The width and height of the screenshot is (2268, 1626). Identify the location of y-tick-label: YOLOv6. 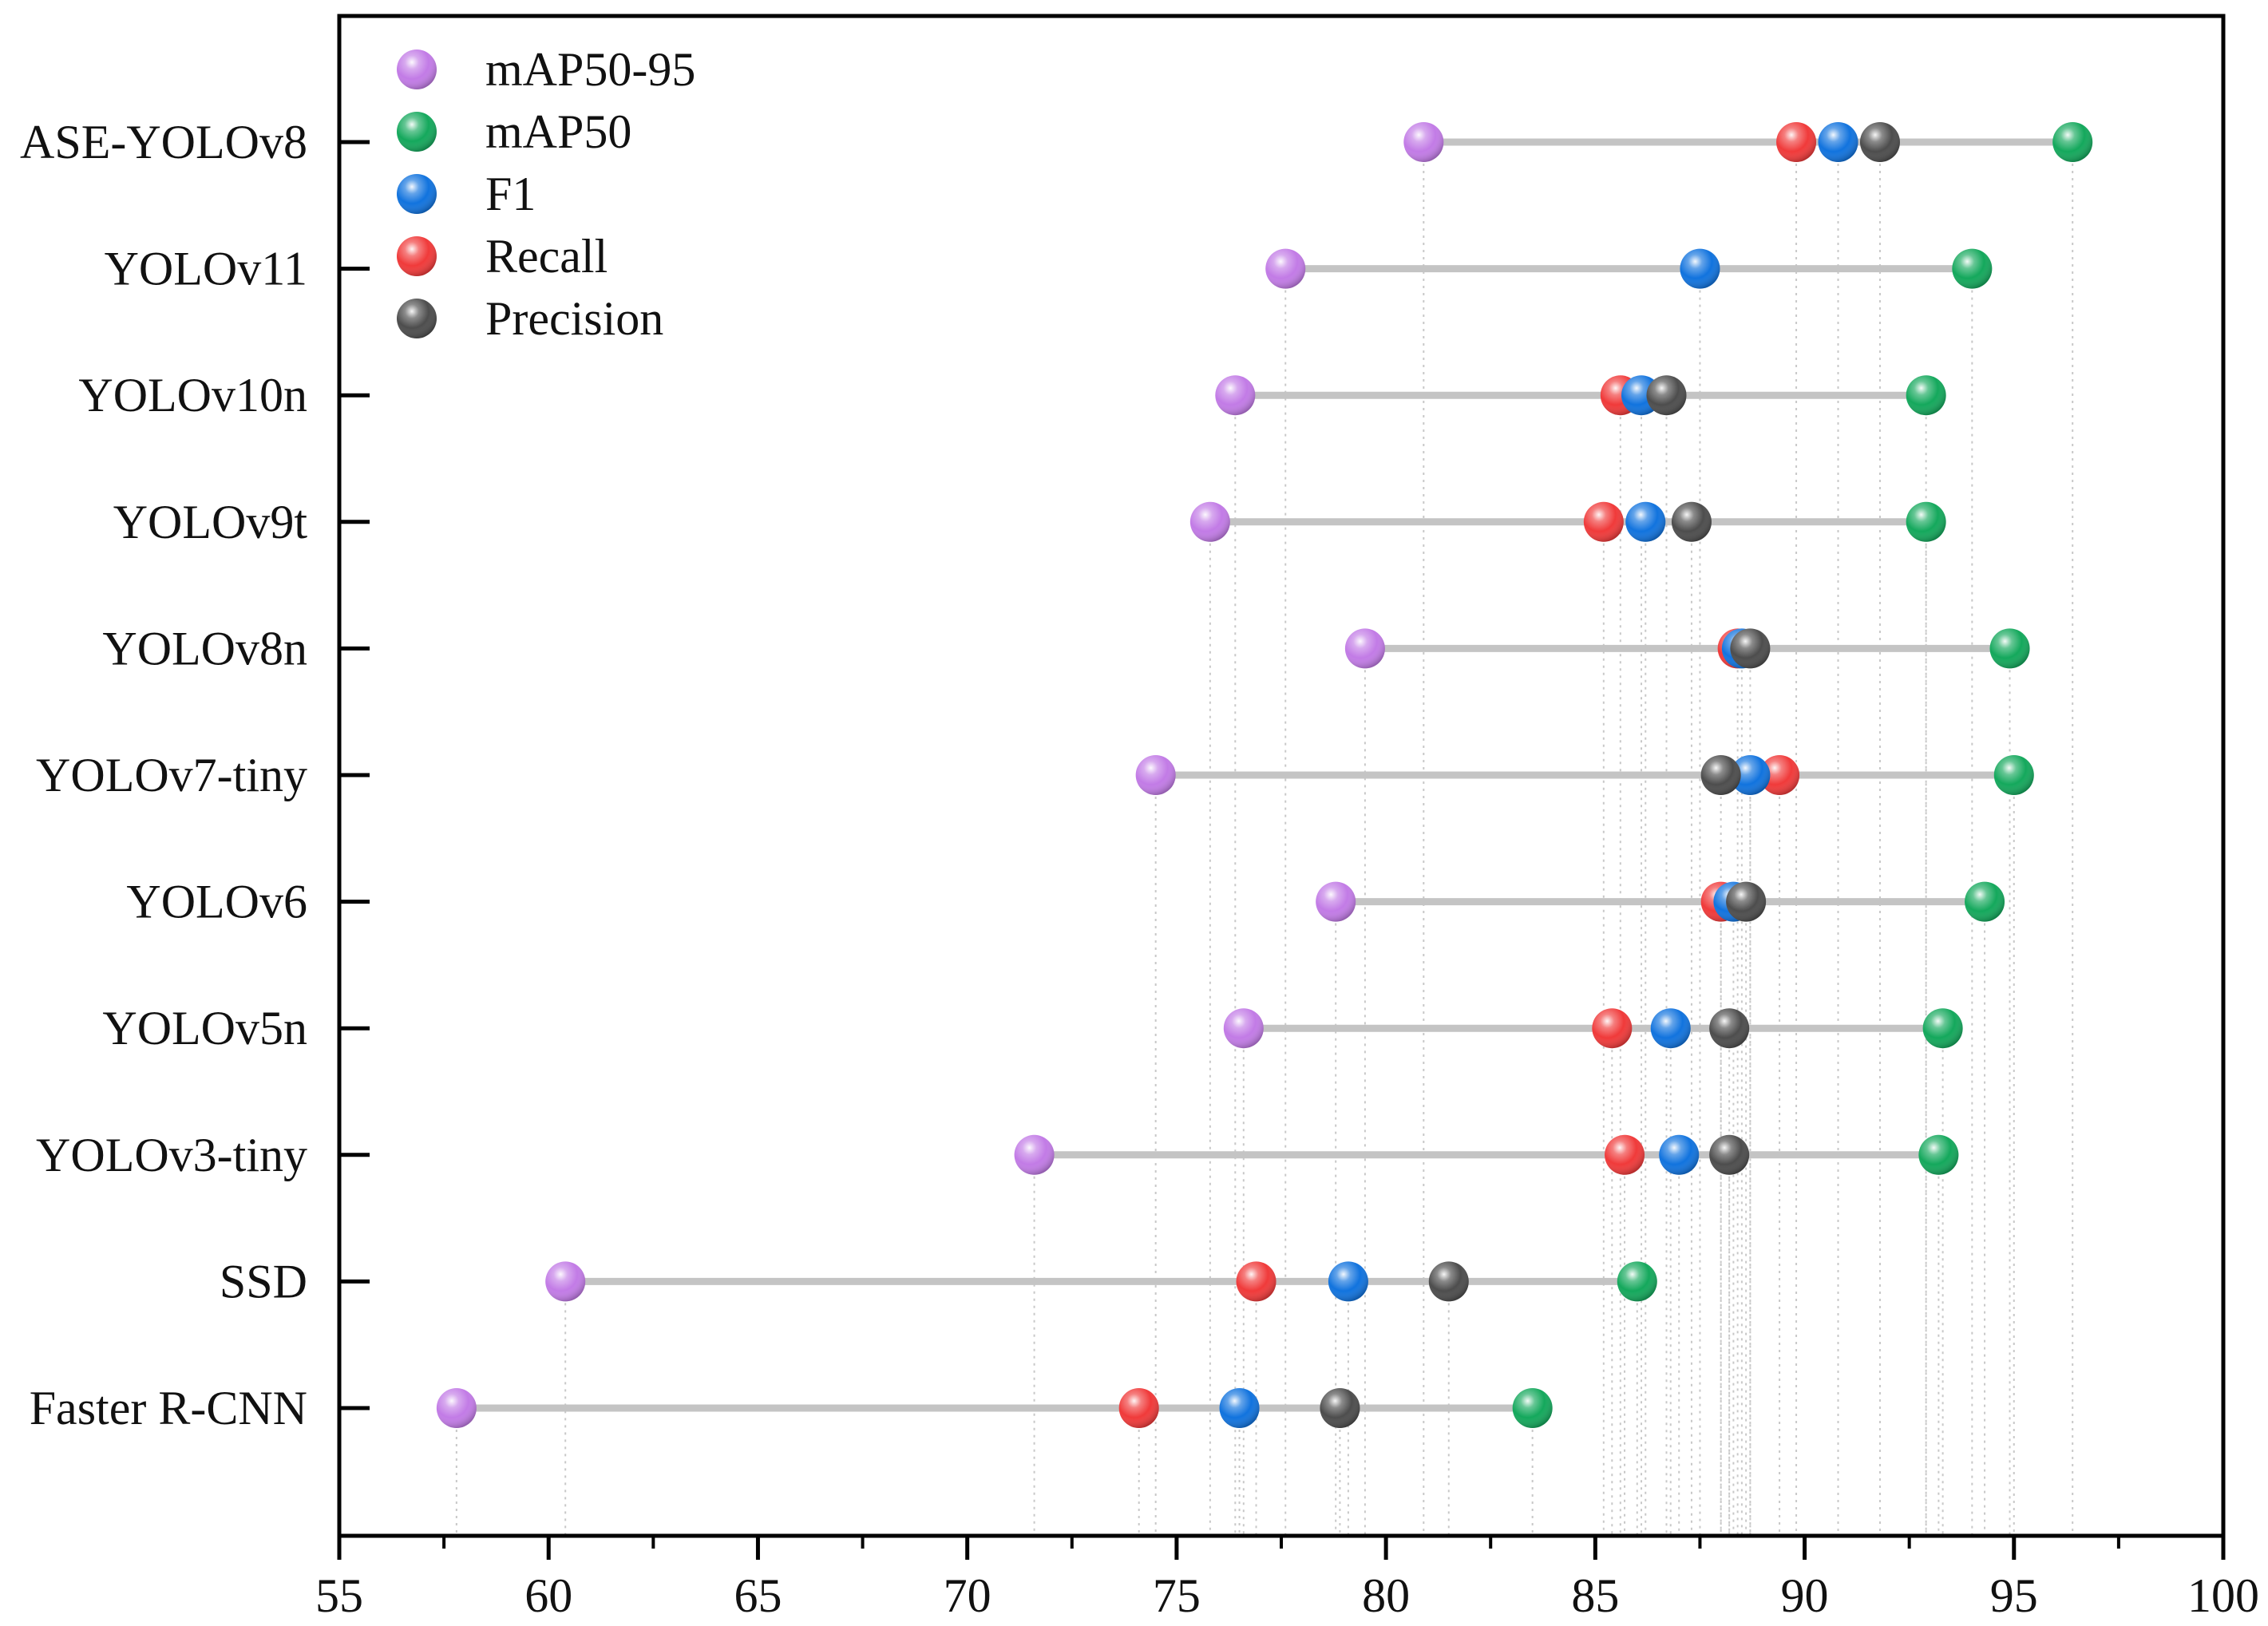
(216, 902).